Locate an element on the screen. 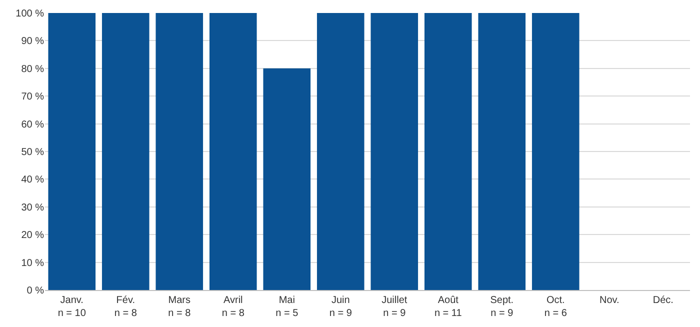 The image size is (700, 327). y-tick-label: 100 % is located at coordinates (30, 14).